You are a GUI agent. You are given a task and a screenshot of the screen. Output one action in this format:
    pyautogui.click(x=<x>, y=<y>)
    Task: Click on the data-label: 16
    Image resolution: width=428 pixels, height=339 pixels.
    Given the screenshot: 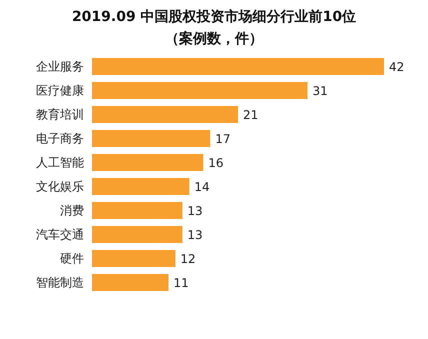 What is the action you would take?
    pyautogui.click(x=216, y=163)
    